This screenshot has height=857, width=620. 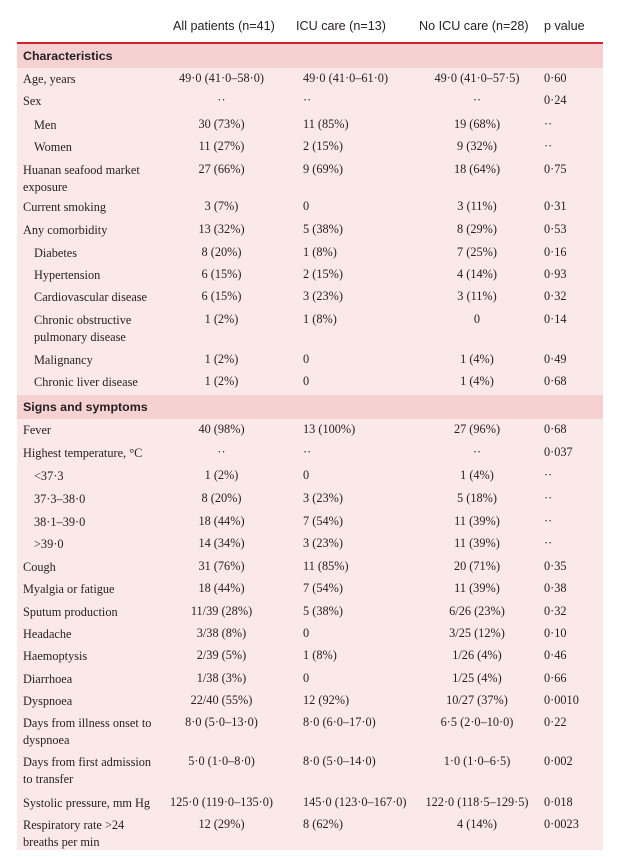 I want to click on cell-all-patients: 1/38 (3%), so click(x=221, y=678).